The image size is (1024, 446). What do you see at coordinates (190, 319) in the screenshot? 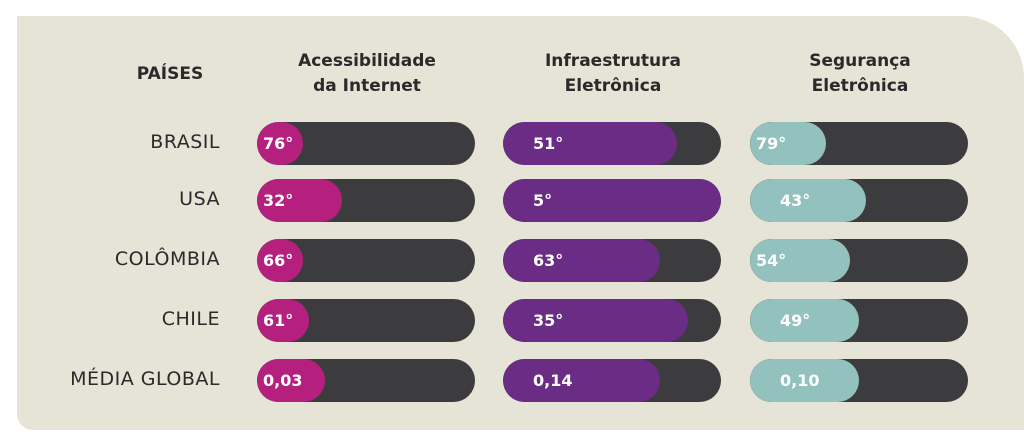
I see `country-label: CHILE` at bounding box center [190, 319].